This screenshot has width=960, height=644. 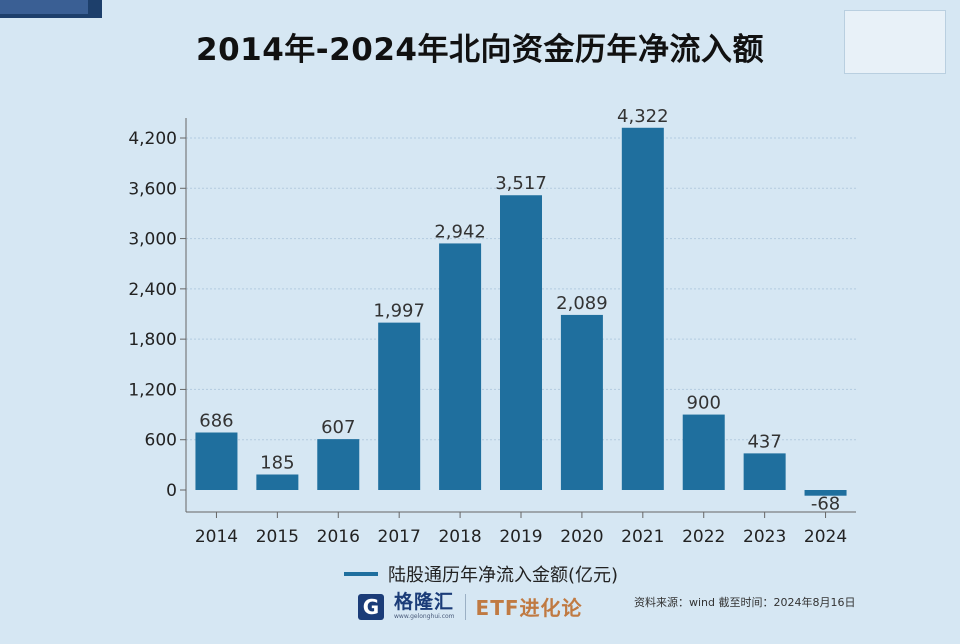 I want to click on chart-title: 2014年-2024年北向资金历年净流入额, so click(x=480, y=50).